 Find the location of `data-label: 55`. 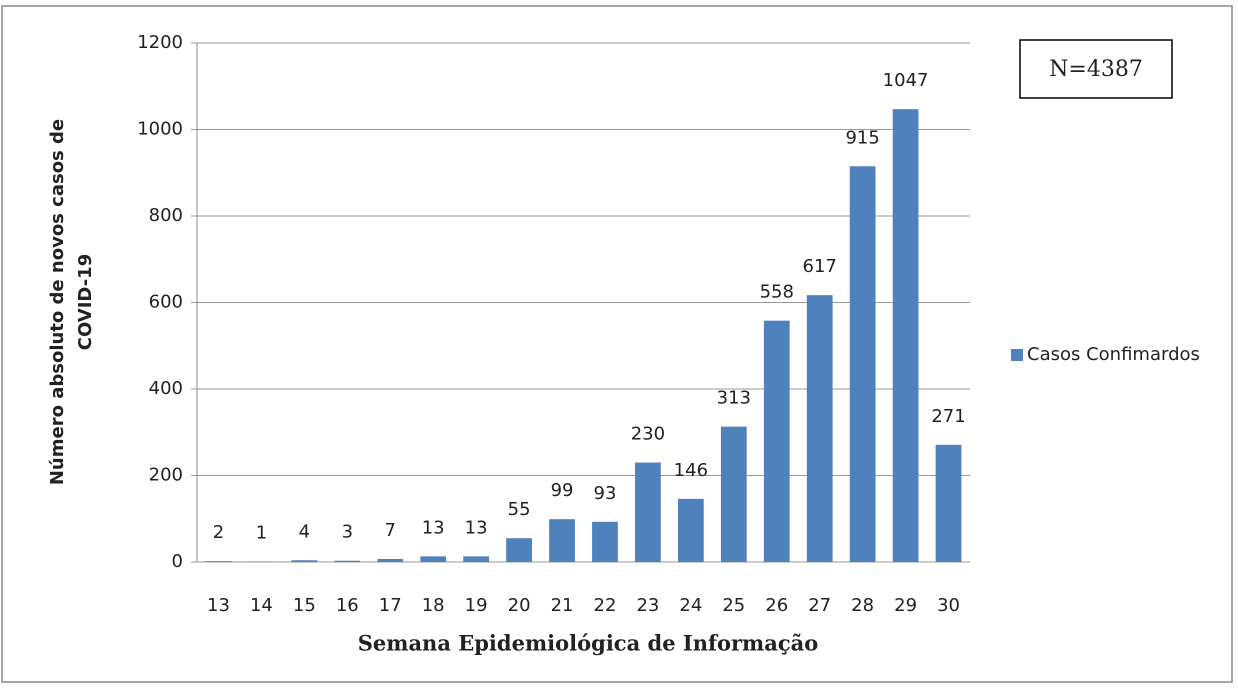

data-label: 55 is located at coordinates (519, 509).